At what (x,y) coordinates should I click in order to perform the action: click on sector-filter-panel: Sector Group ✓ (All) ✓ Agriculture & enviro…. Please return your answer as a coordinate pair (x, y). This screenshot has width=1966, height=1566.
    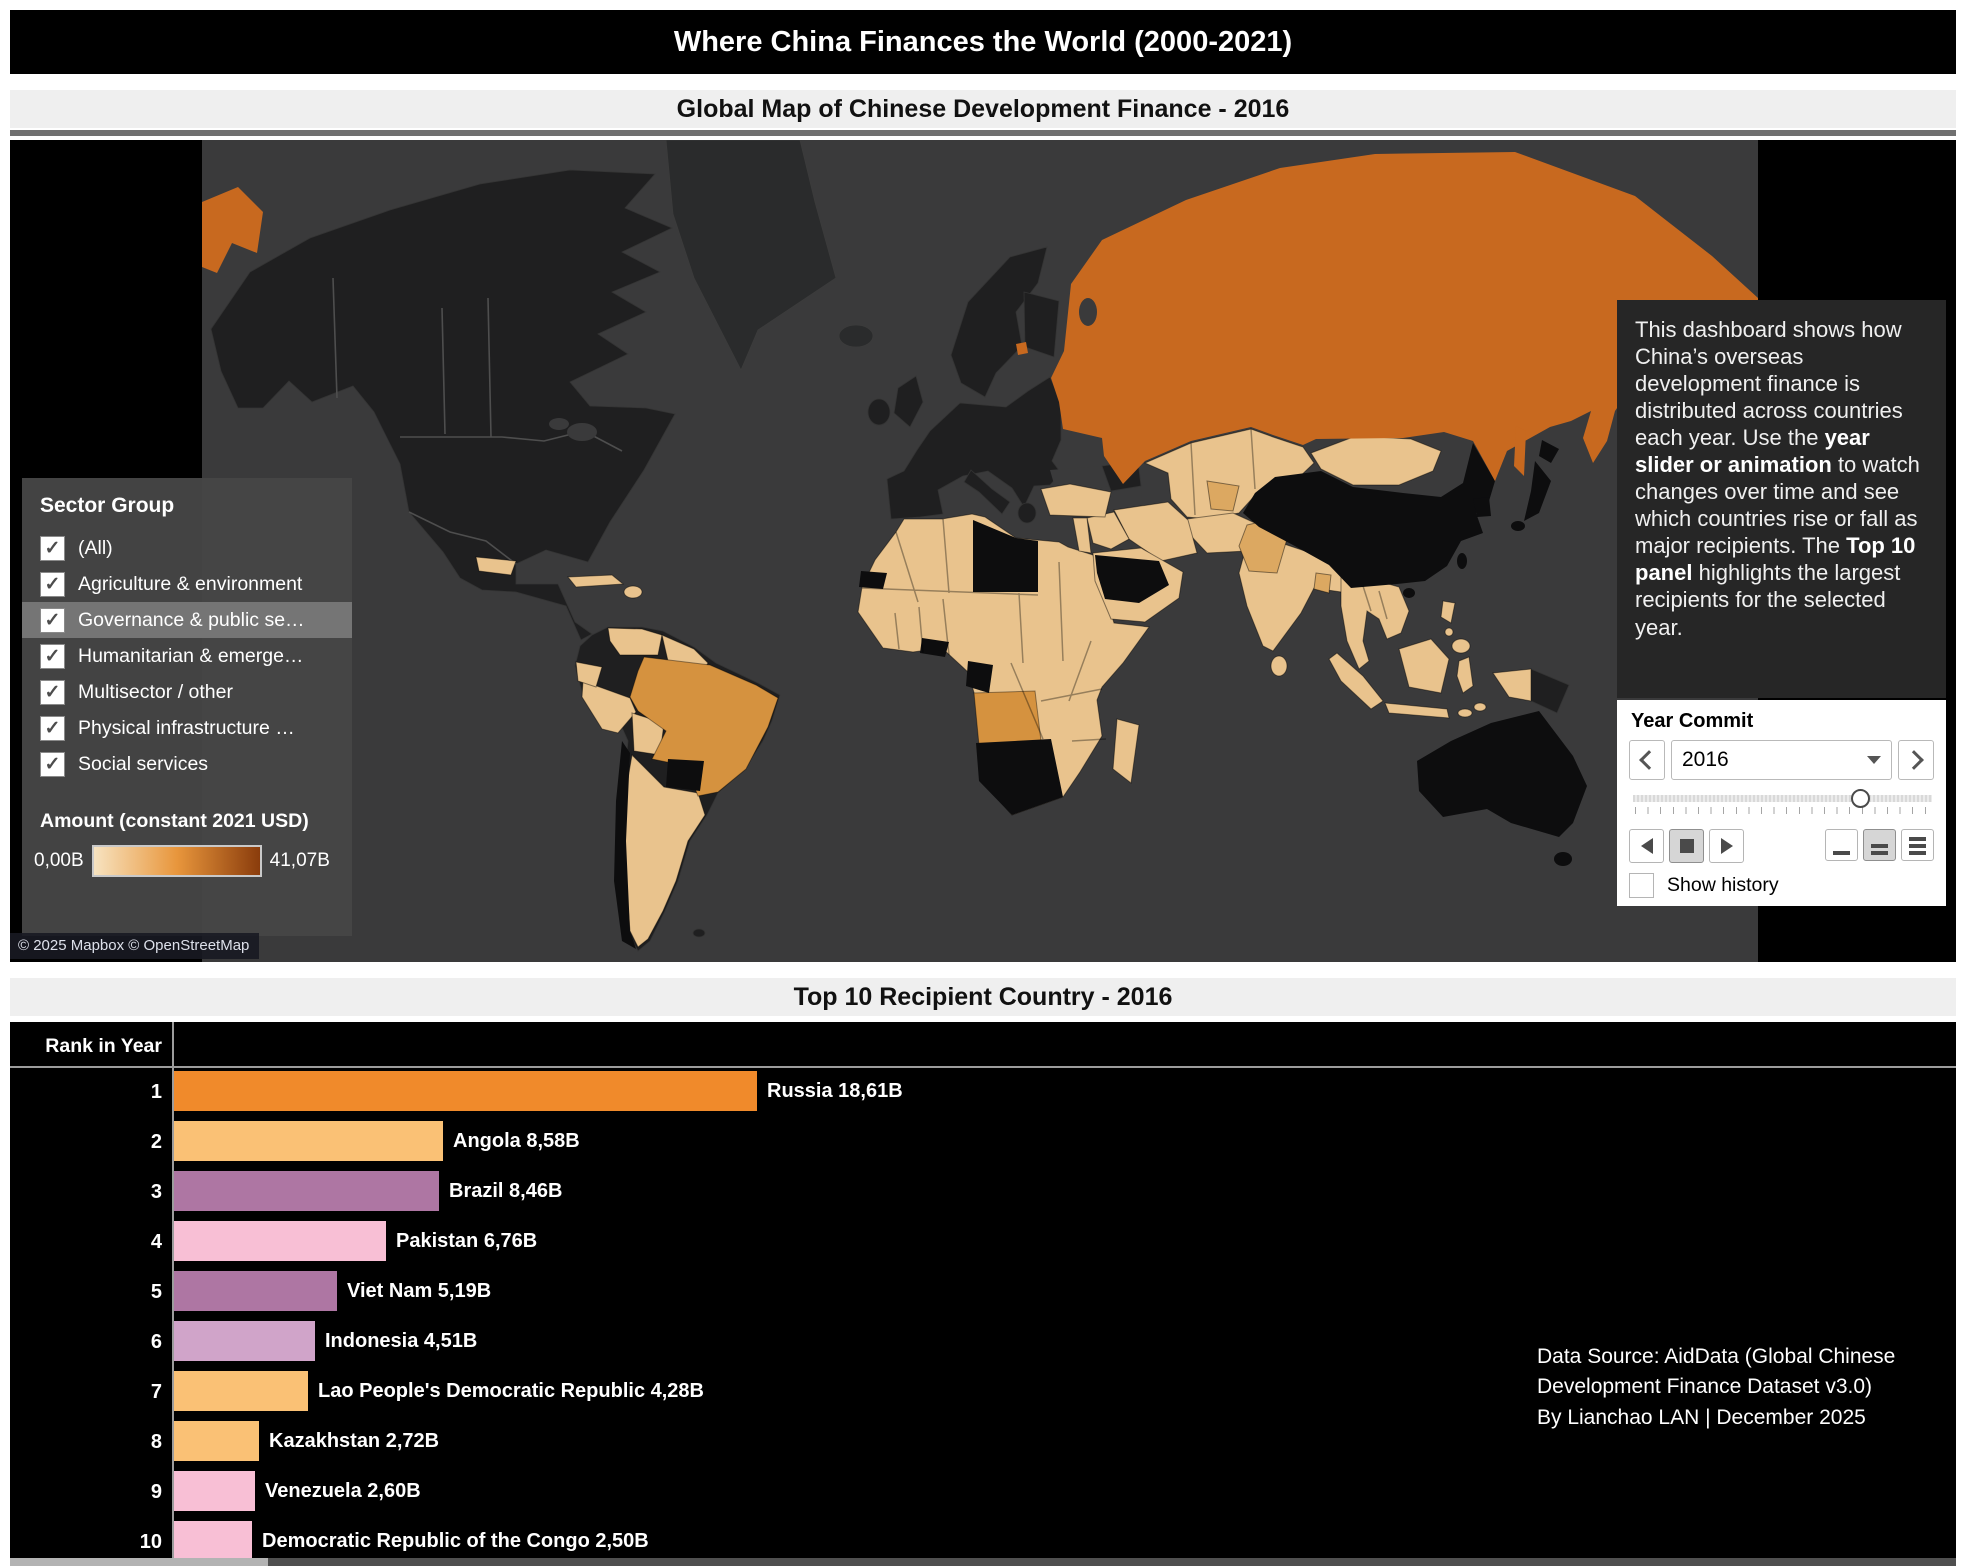
    Looking at the image, I should click on (187, 707).